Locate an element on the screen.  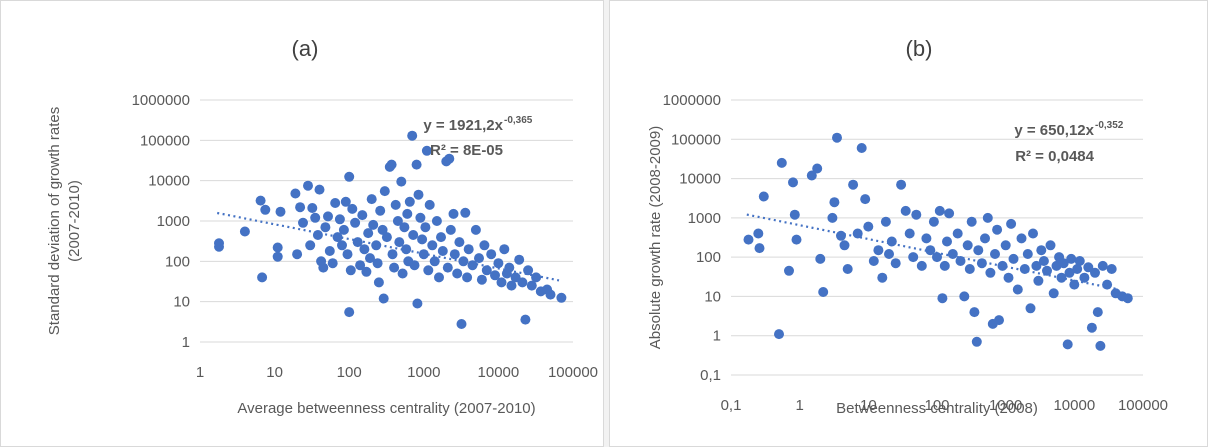
x-axis-label: Betweenness centrality (2008) is located at coordinates (937, 408).